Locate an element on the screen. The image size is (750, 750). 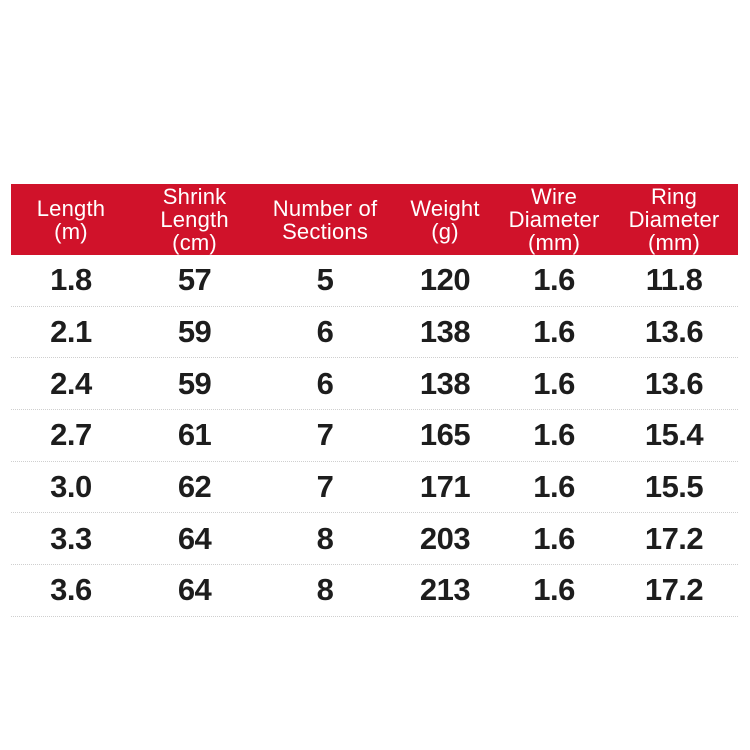
table-cell: 15.5 is located at coordinates (674, 487).